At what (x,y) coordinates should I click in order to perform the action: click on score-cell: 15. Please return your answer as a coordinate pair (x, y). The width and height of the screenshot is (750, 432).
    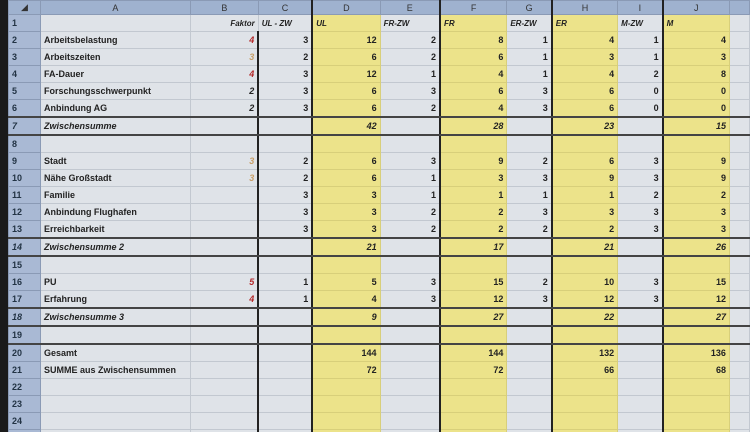
    Looking at the image, I should click on (473, 282).